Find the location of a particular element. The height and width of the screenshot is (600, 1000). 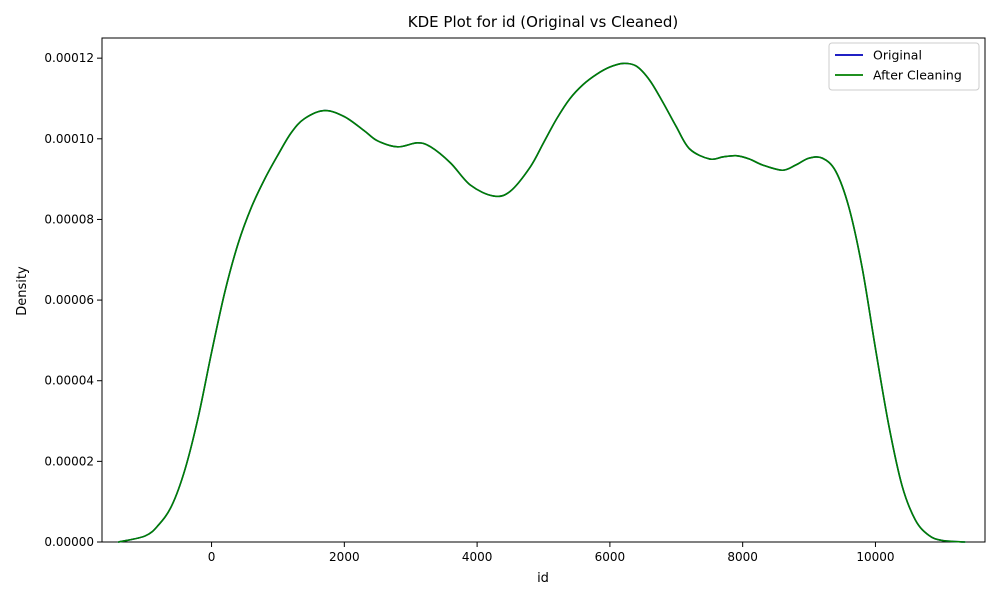

y-tick-label: 0.00002 is located at coordinates (69, 461).